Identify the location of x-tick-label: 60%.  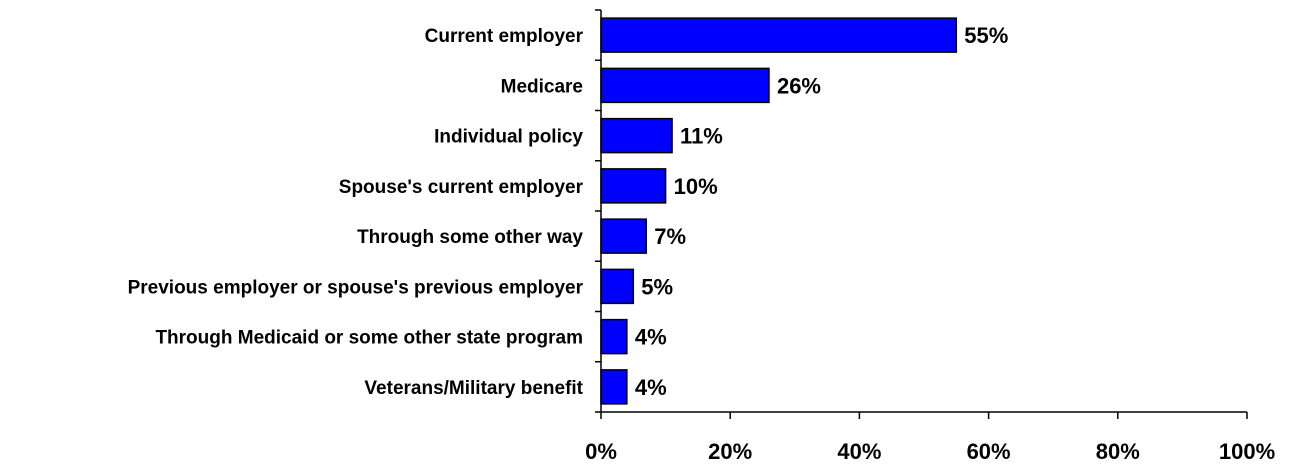
(989, 451).